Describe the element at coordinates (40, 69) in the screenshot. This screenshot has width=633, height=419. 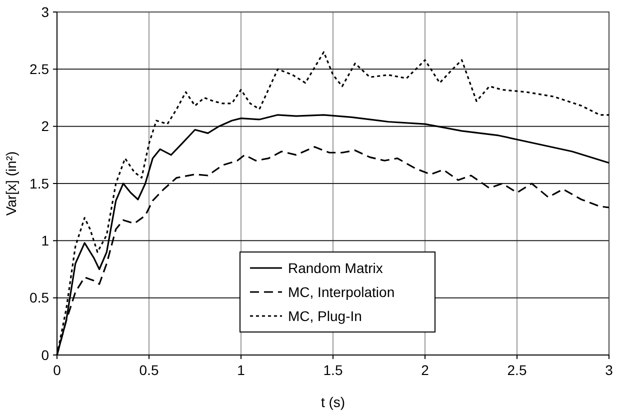
I see `y-tick-label: 2.5` at that location.